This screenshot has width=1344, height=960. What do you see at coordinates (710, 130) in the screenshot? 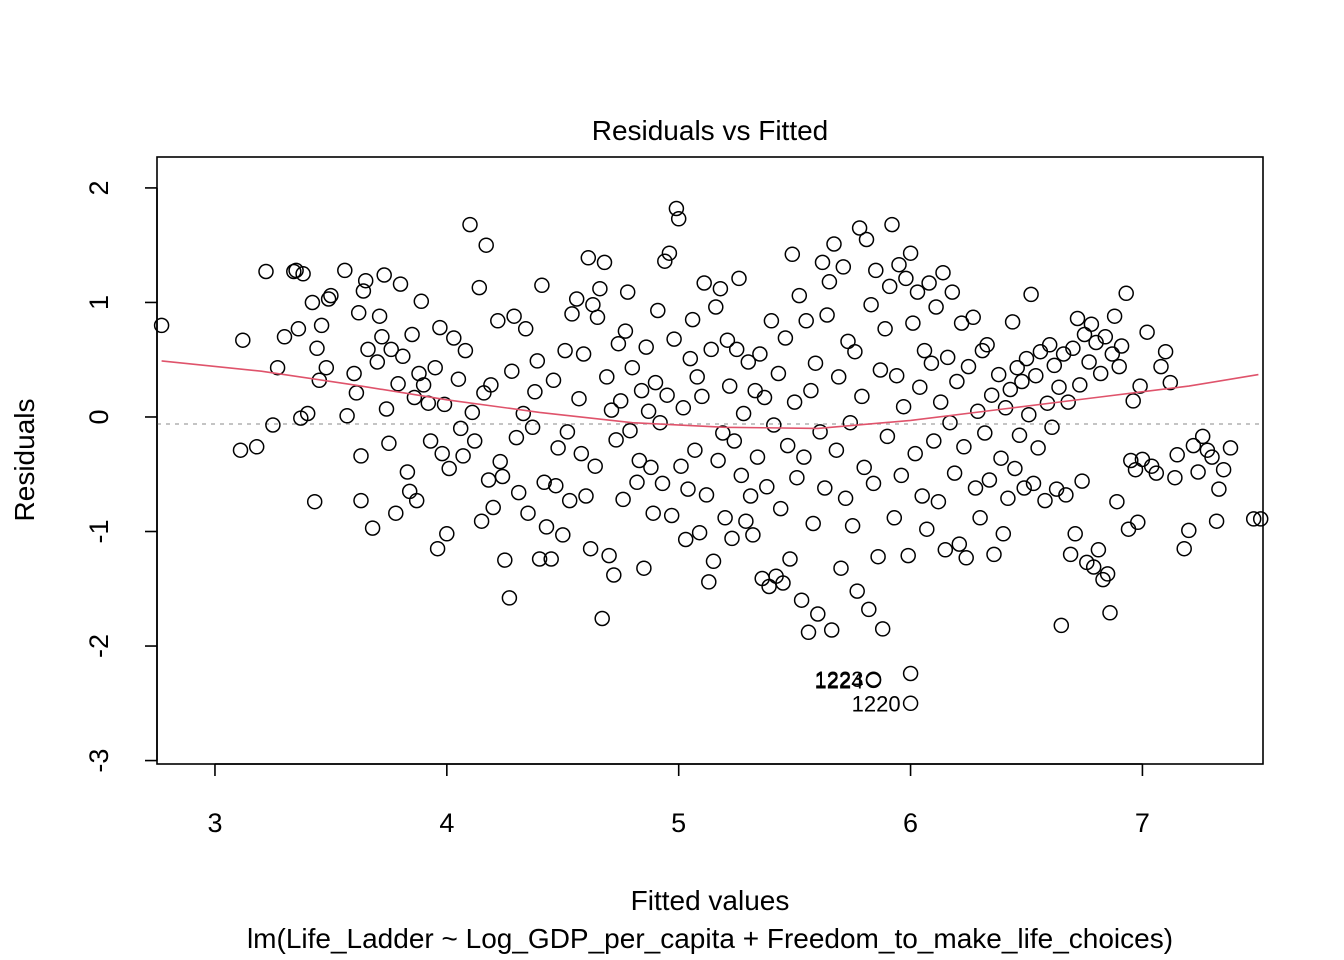
I see `chart-title: Residuals vs Fitted` at bounding box center [710, 130].